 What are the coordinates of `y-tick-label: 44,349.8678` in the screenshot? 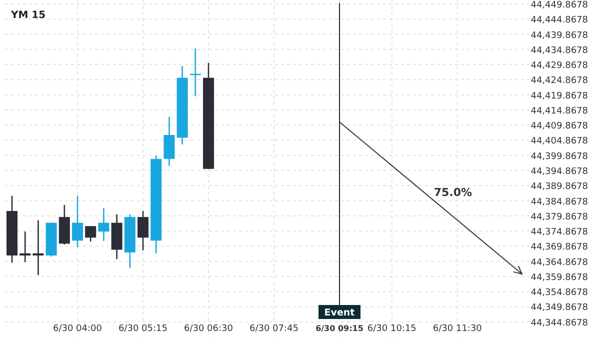 It's located at (559, 308).